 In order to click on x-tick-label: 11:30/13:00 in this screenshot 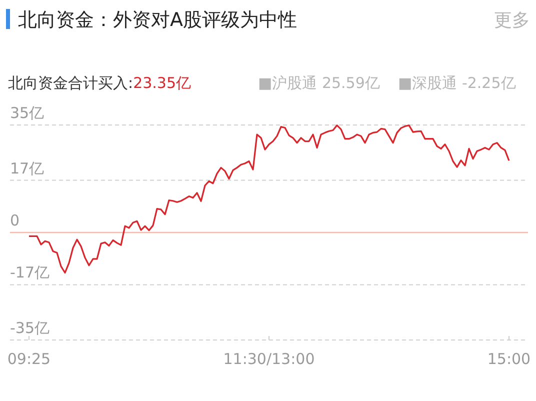, I will do `click(269, 359)`.